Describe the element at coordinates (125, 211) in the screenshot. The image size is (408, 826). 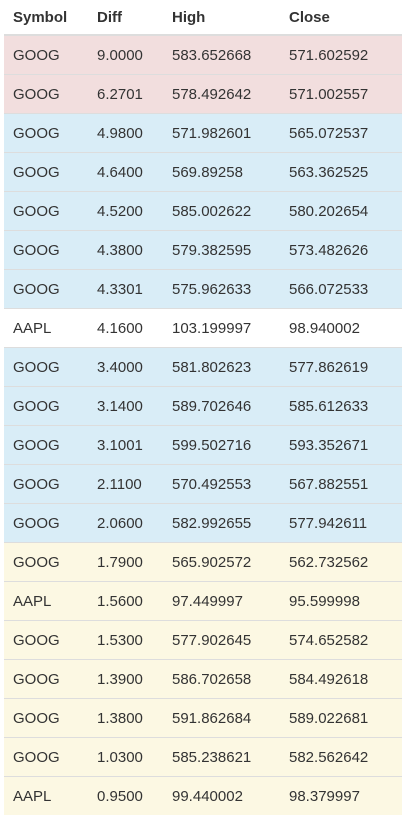
I see `cell-diff: 4.5200` at that location.